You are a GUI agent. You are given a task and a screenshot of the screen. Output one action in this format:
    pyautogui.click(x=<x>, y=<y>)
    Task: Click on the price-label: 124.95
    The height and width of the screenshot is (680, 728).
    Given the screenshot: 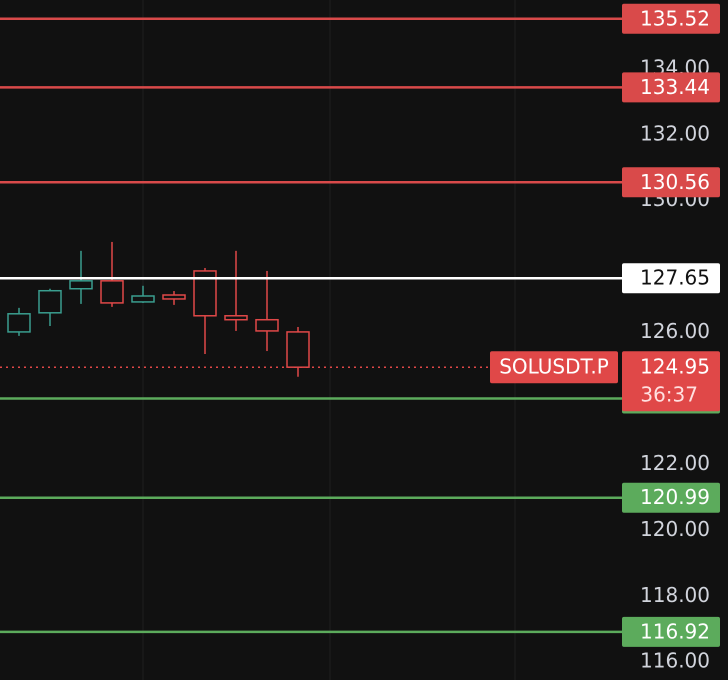 What is the action you would take?
    pyautogui.click(x=675, y=367)
    